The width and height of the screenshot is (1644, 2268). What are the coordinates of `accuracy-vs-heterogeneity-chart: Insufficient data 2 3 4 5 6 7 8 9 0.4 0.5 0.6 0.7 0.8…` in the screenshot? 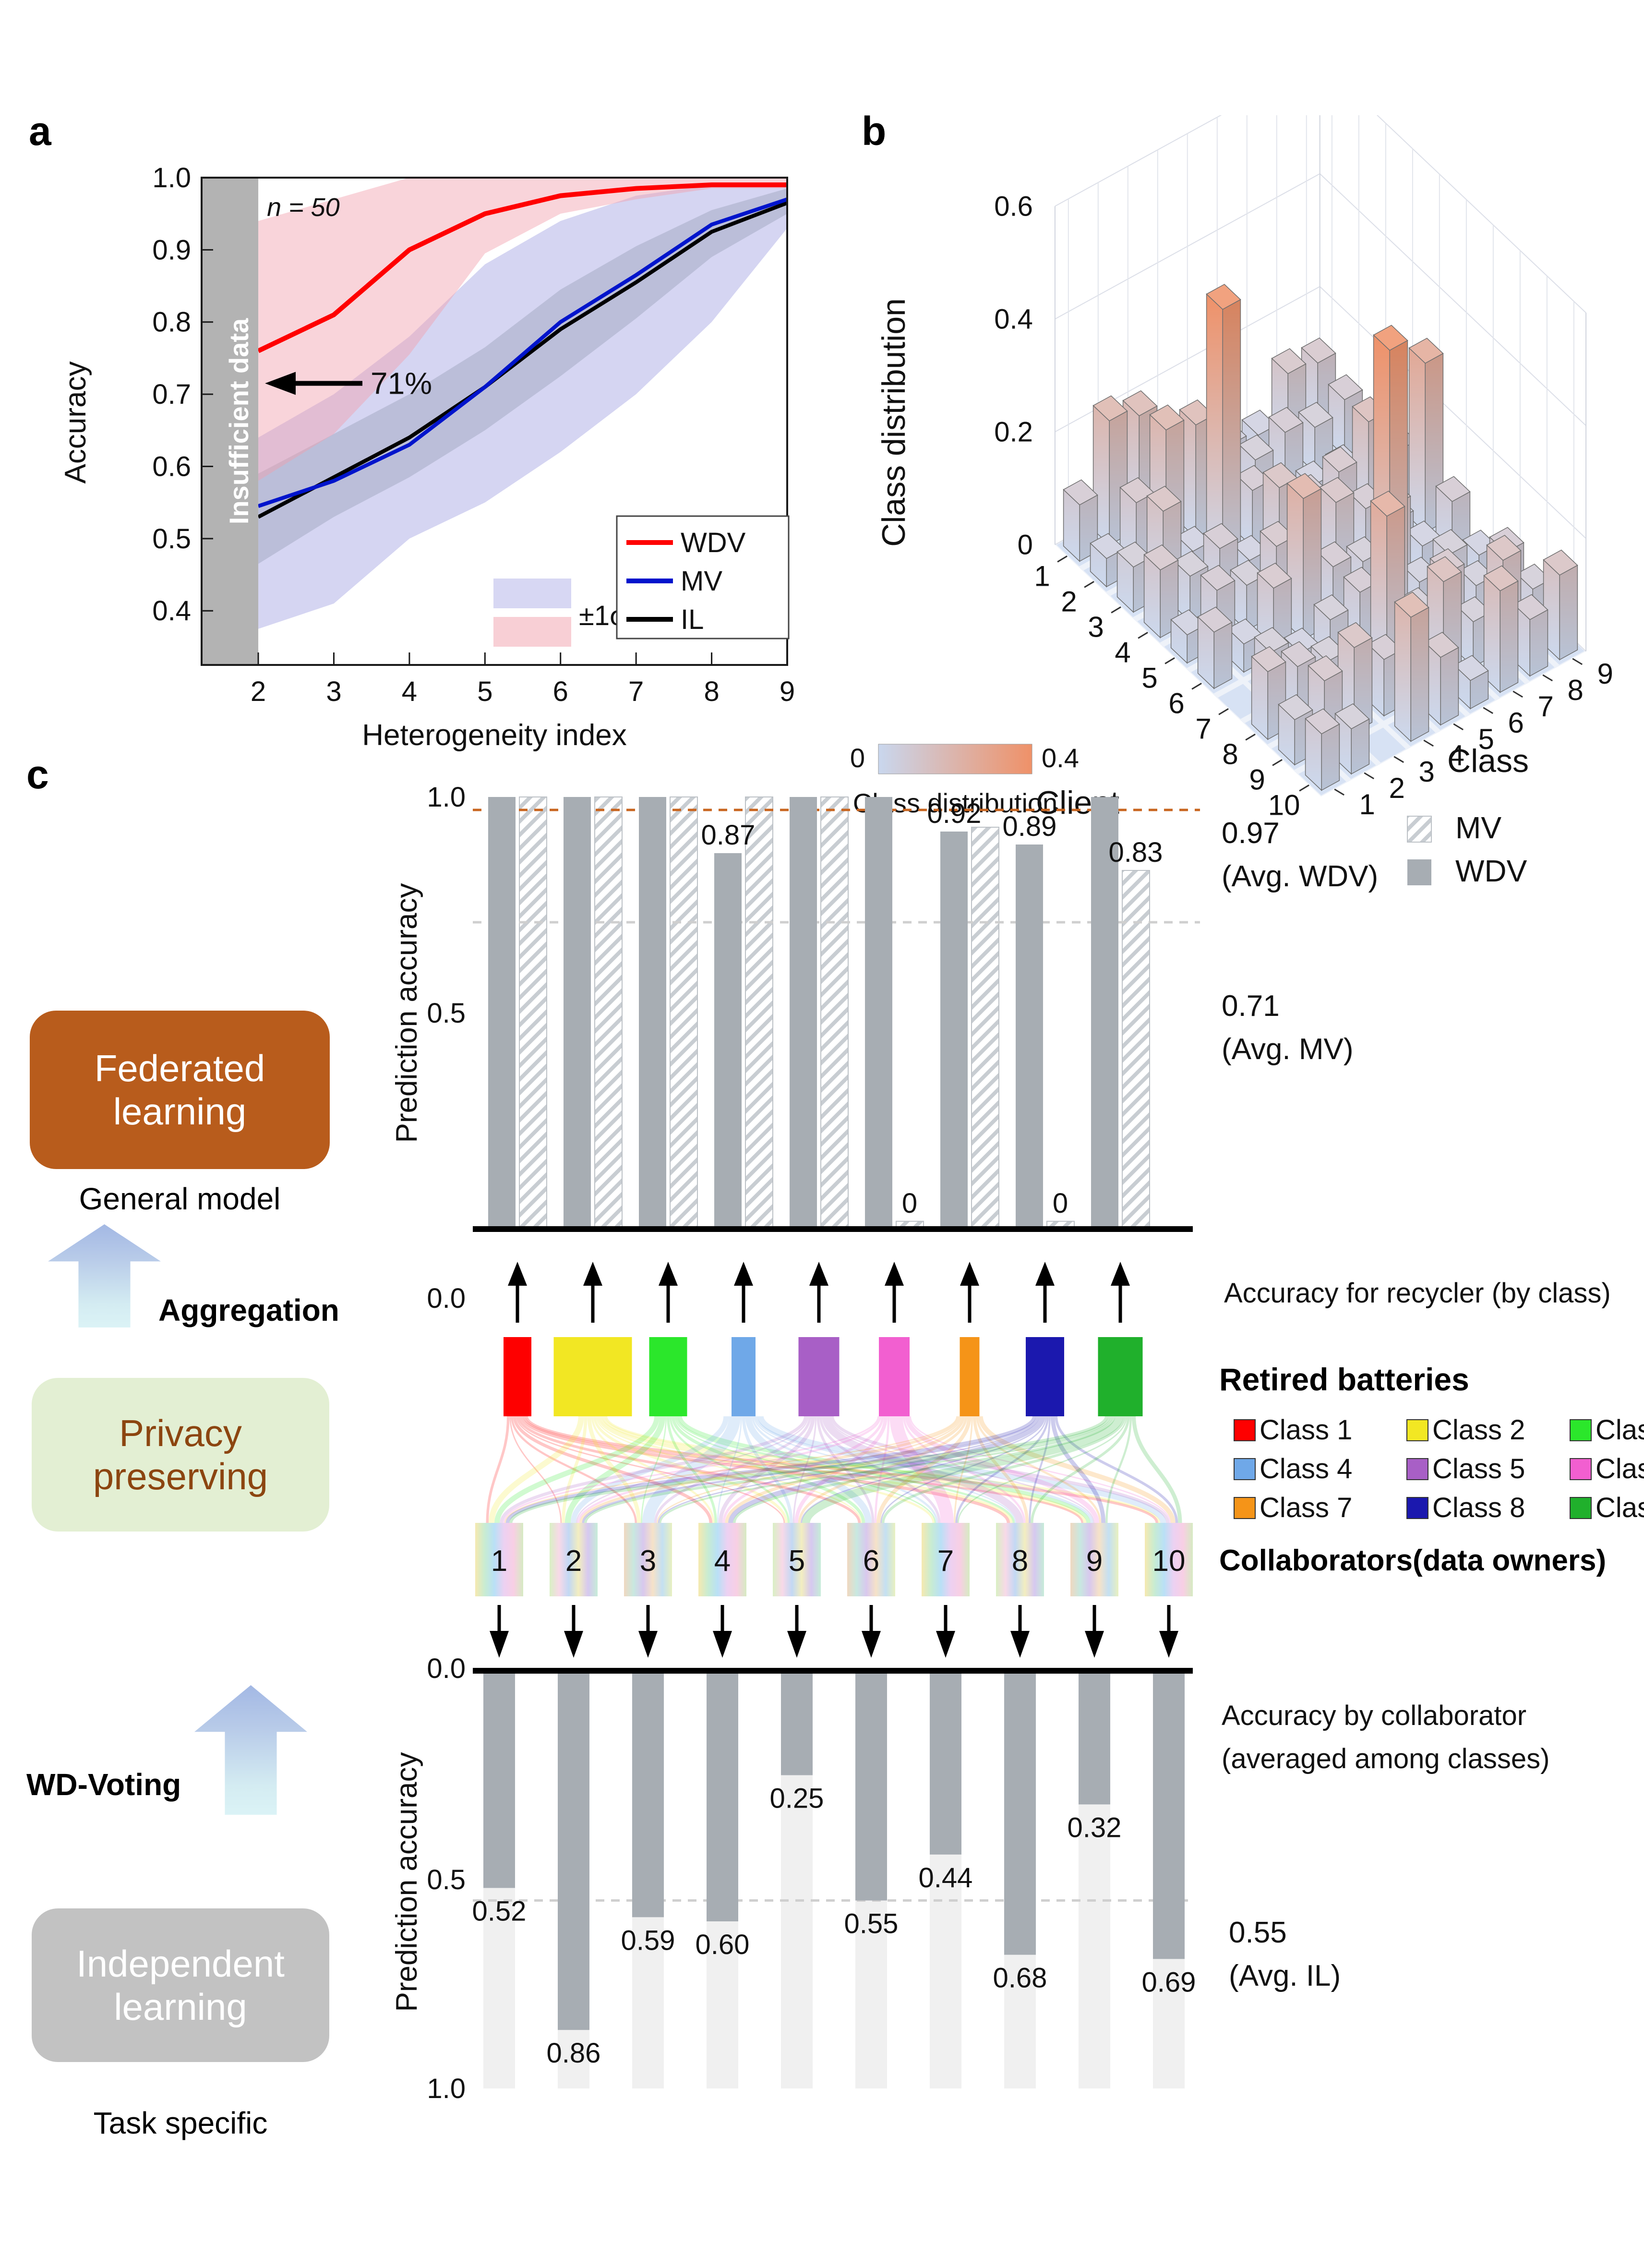 It's located at (427, 457).